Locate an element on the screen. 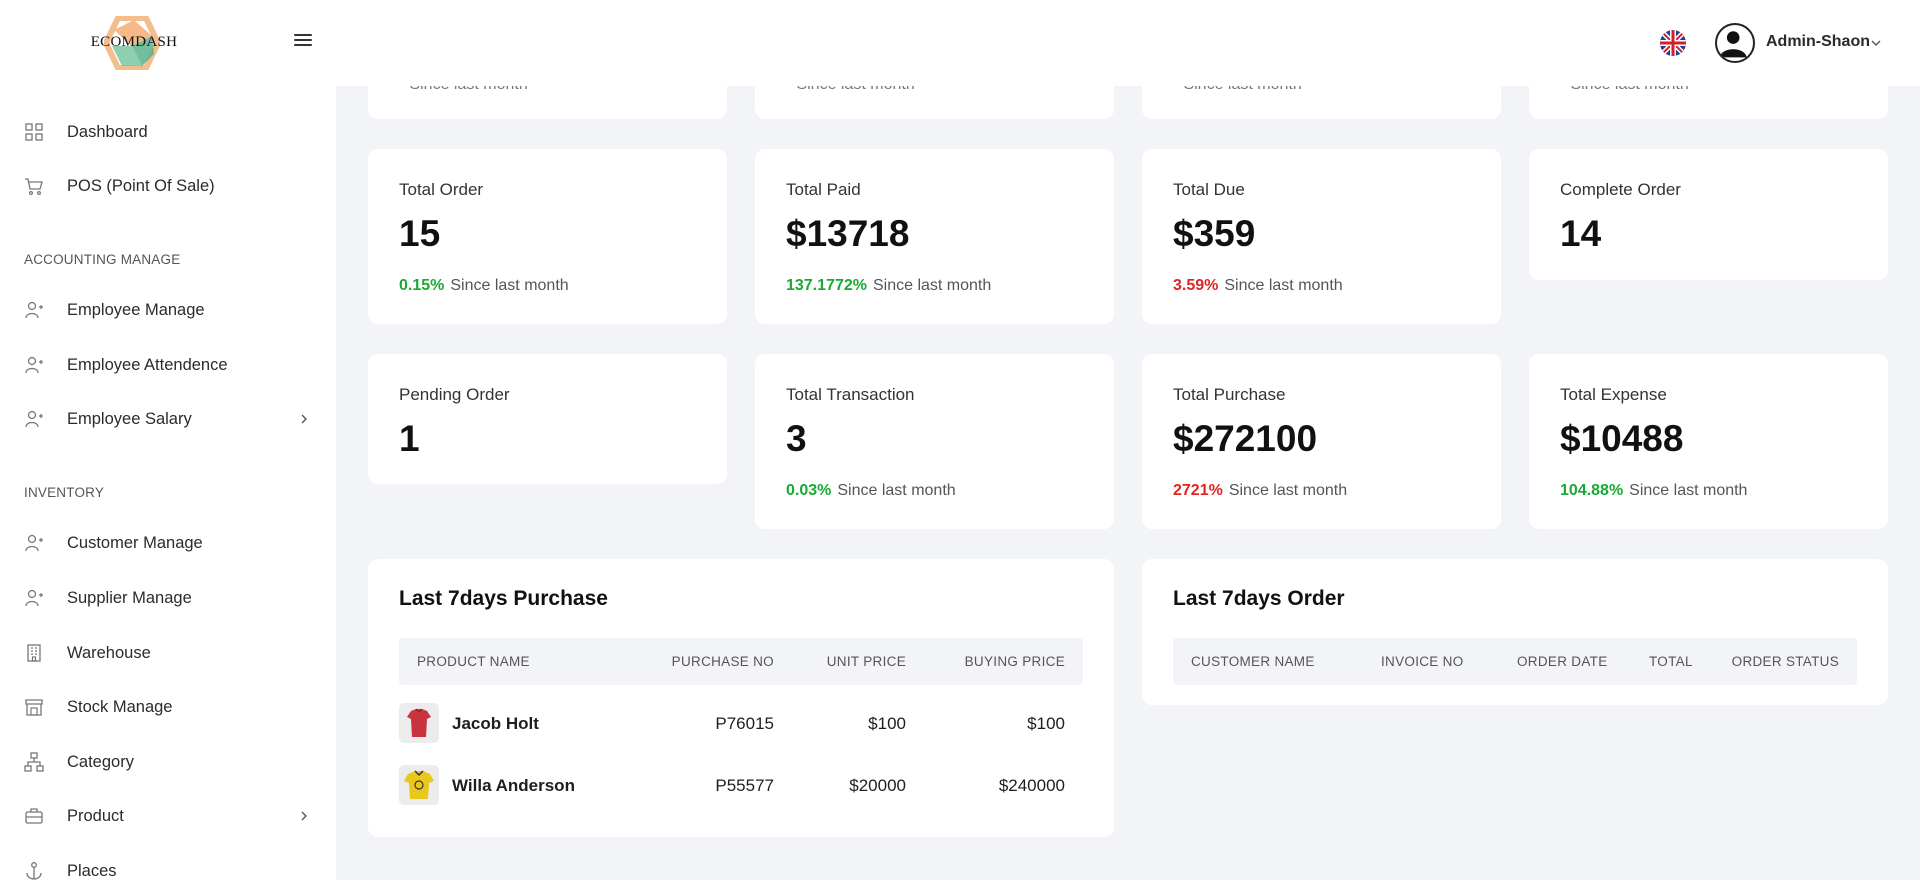  table-row: Willa Anderson P55577 $20000 $240000 is located at coordinates (741, 785).